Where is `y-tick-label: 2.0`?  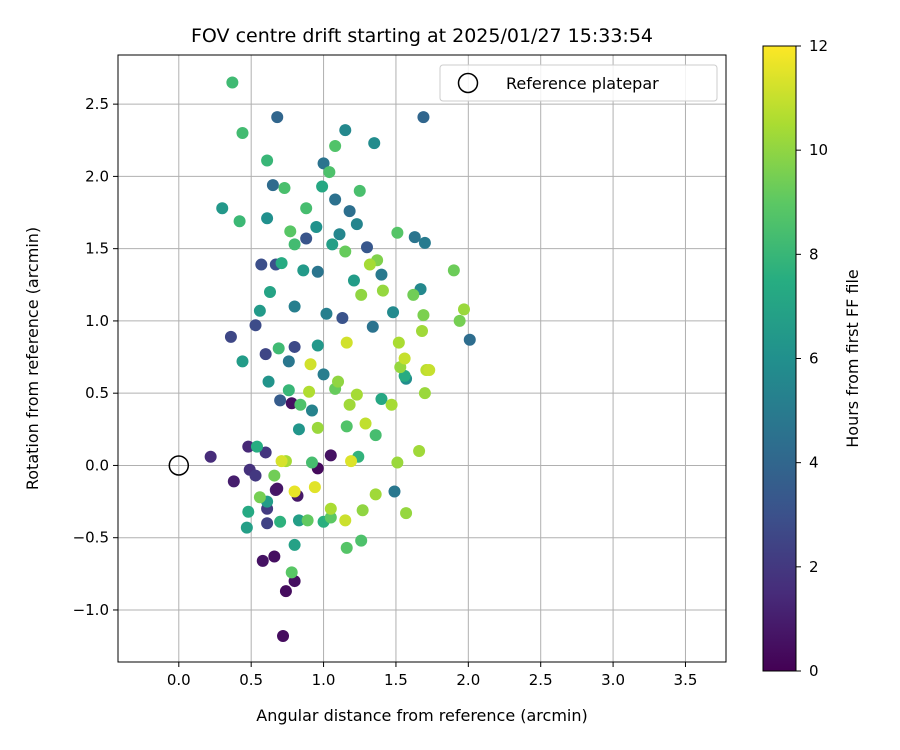
y-tick-label: 2.0 is located at coordinates (97, 176).